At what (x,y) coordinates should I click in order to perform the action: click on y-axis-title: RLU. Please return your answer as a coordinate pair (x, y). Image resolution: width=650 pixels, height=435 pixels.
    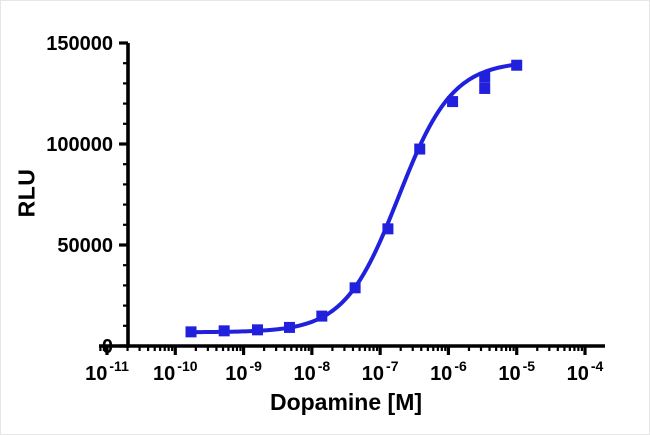
    Looking at the image, I should click on (26, 193).